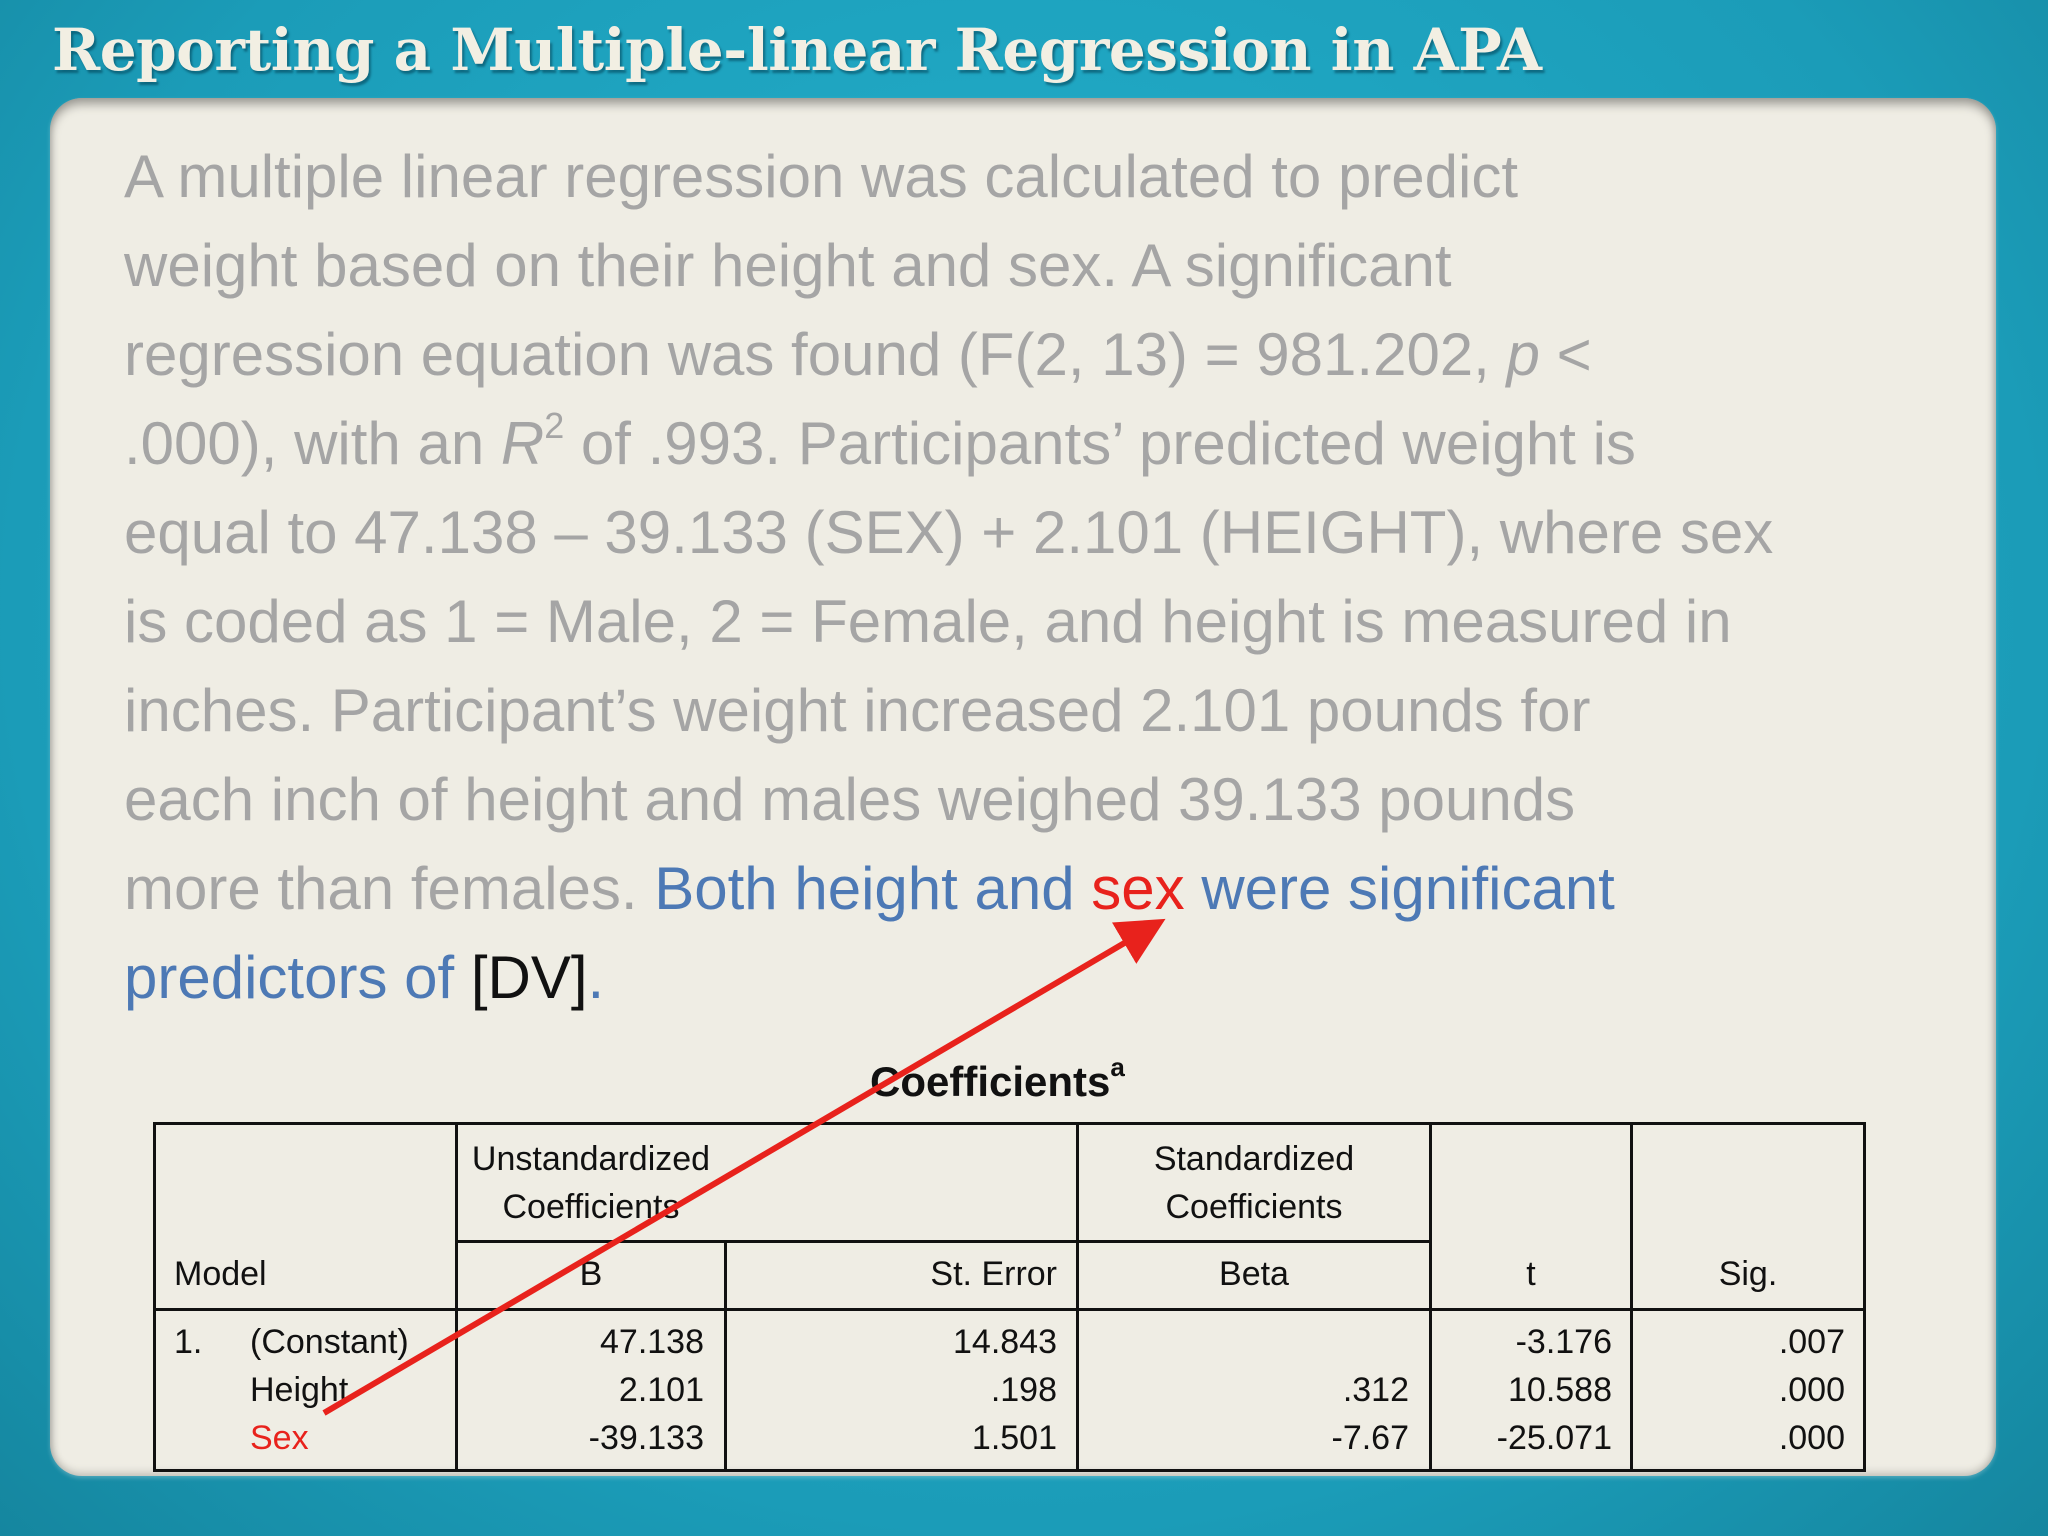 The width and height of the screenshot is (2048, 1536). What do you see at coordinates (1531, 1274) in the screenshot?
I see `header-t: t` at bounding box center [1531, 1274].